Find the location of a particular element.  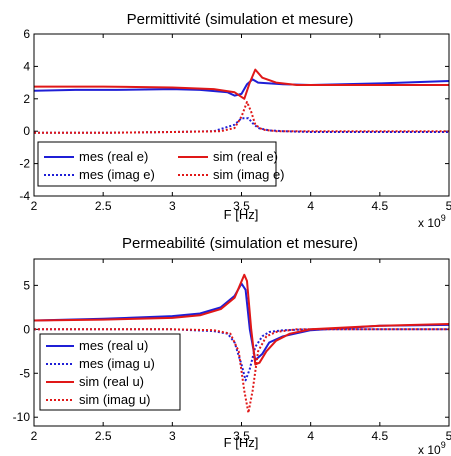

permittivity-x-tick-label: 5 is located at coordinates (448, 206).